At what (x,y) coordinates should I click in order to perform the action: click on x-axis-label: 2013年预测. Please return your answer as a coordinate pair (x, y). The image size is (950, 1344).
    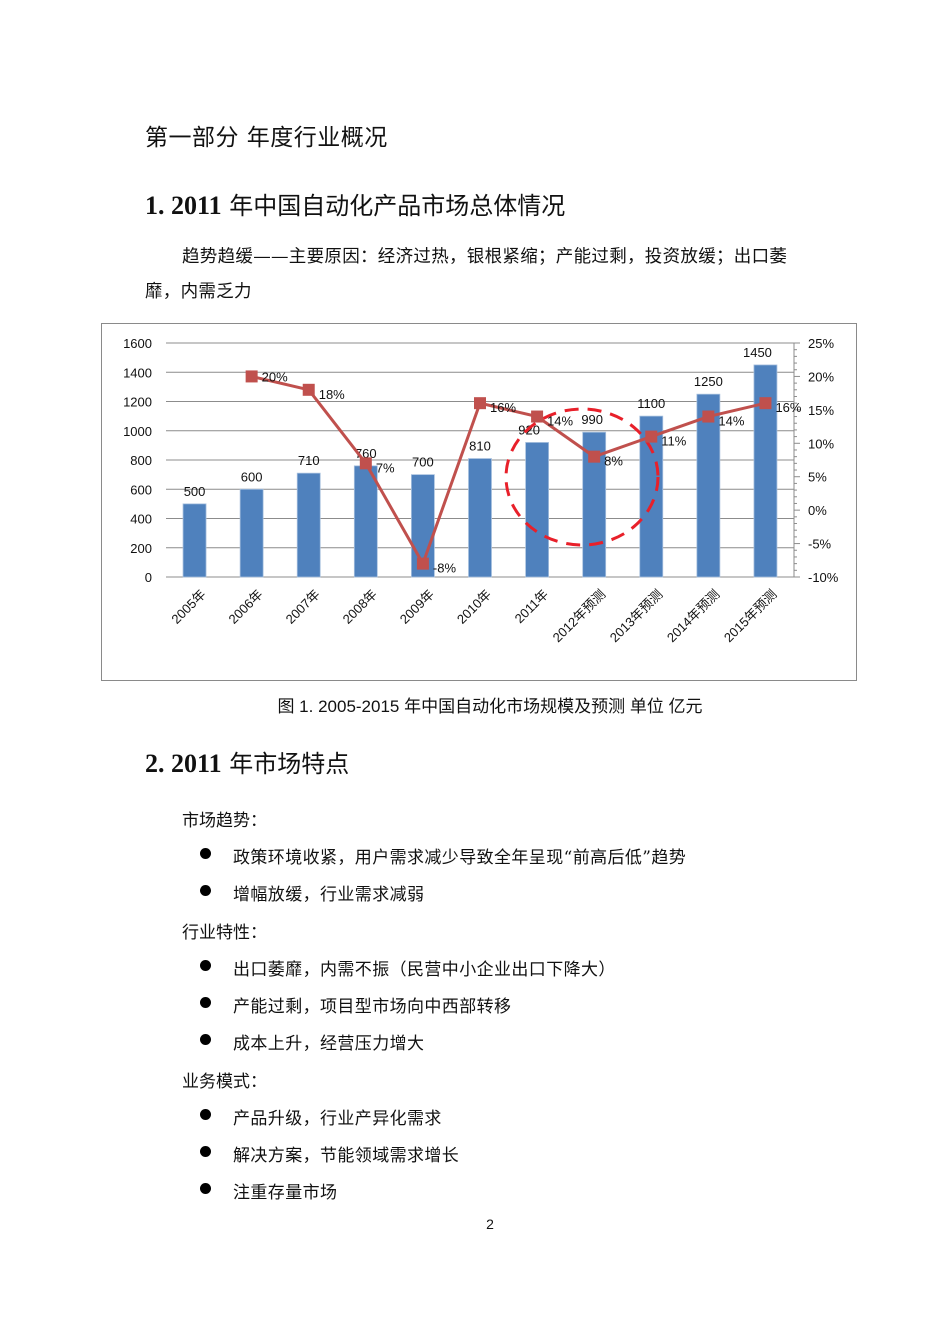
    Looking at the image, I should click on (636, 616).